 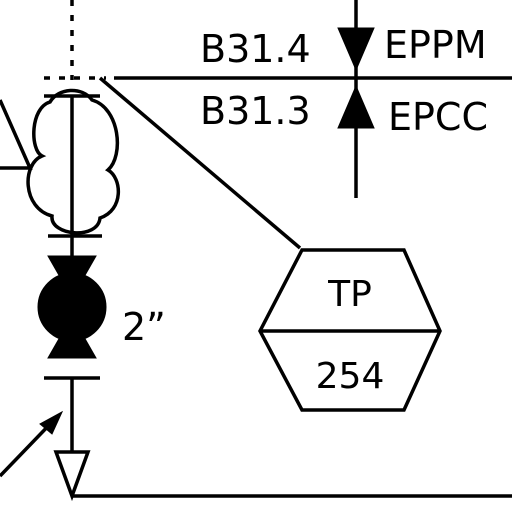 I want to click on cloud-instrument, so click(x=73, y=161).